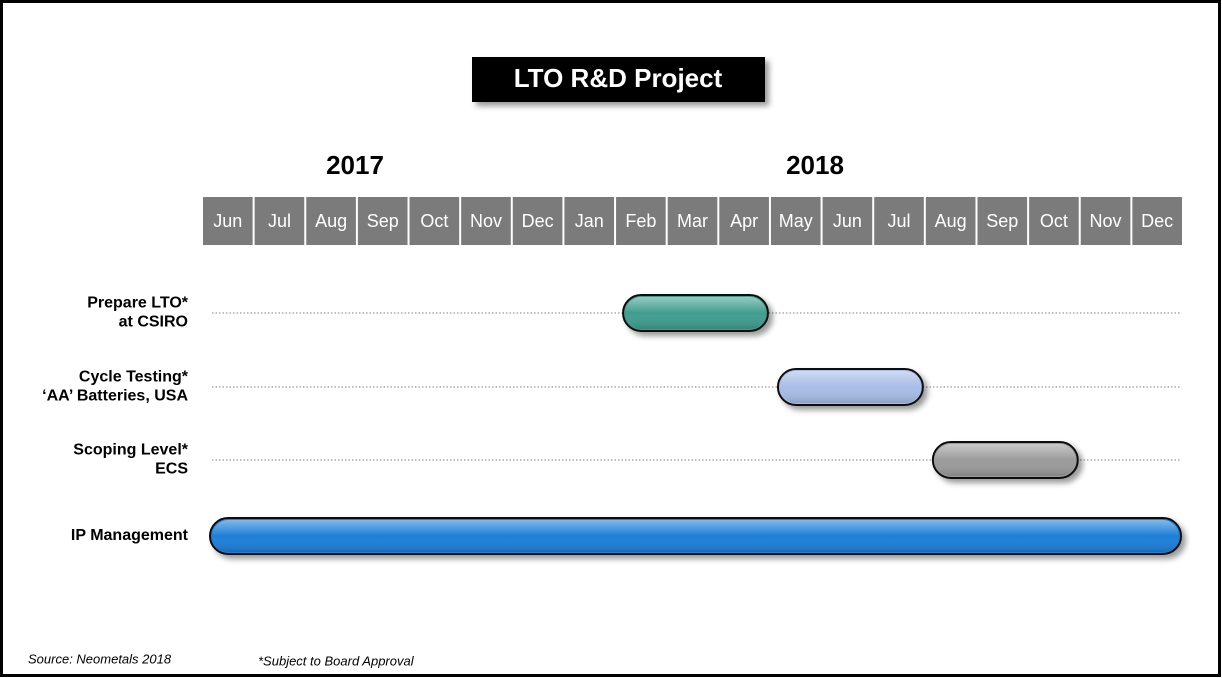 The height and width of the screenshot is (678, 1222). Describe the element at coordinates (171, 469) in the screenshot. I see `task-label: ECS` at that location.